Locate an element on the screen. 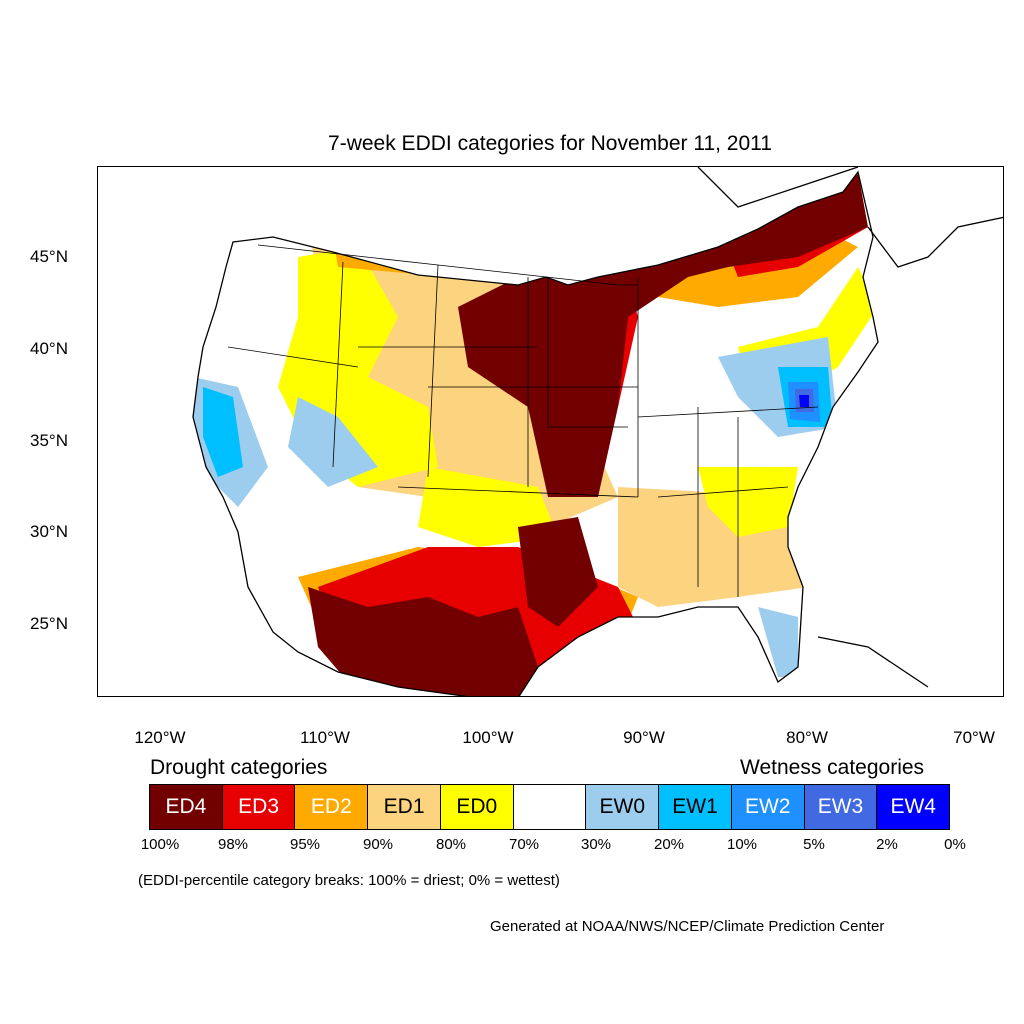 The height and width of the screenshot is (1024, 1024). lat-label-45: 45°N is located at coordinates (49, 256).